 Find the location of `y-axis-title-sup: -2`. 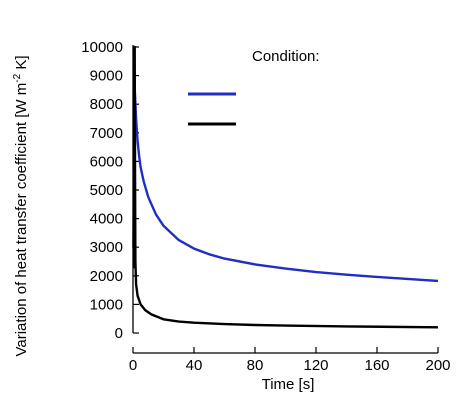

y-axis-title-sup: -2 is located at coordinates (17, 77).